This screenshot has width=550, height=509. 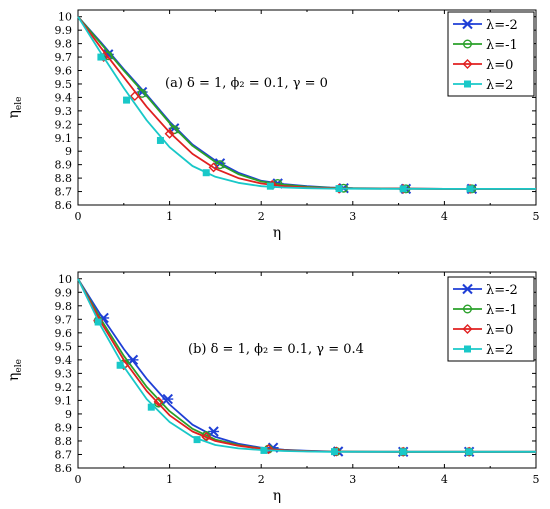 I want to click on panel-annotation: (a) δ = 1, ϕ₂ = 0.1, γ = 0, so click(x=246, y=83).